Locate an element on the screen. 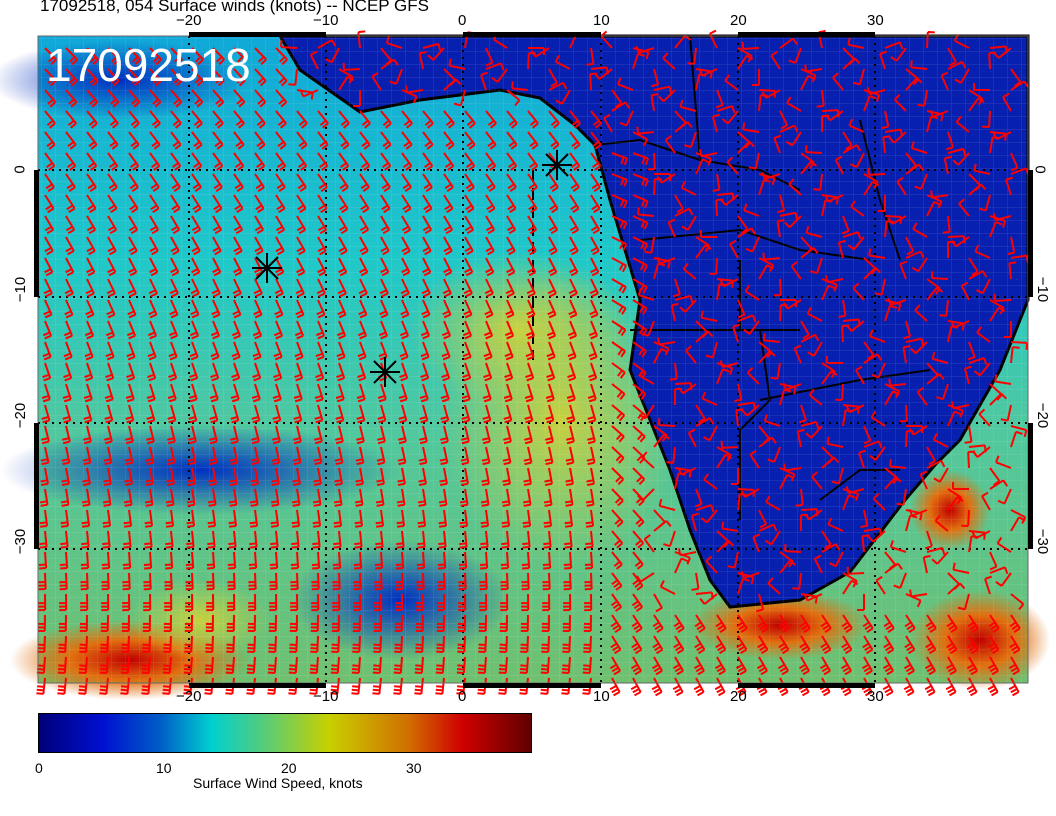 This screenshot has width=1056, height=816. colorbar-tick: 10 is located at coordinates (164, 768).